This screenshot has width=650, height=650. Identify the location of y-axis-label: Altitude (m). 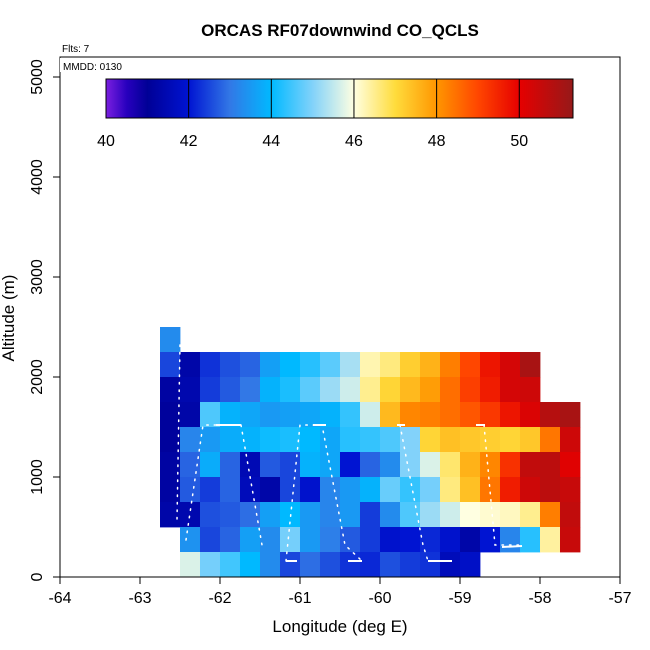
(9, 318).